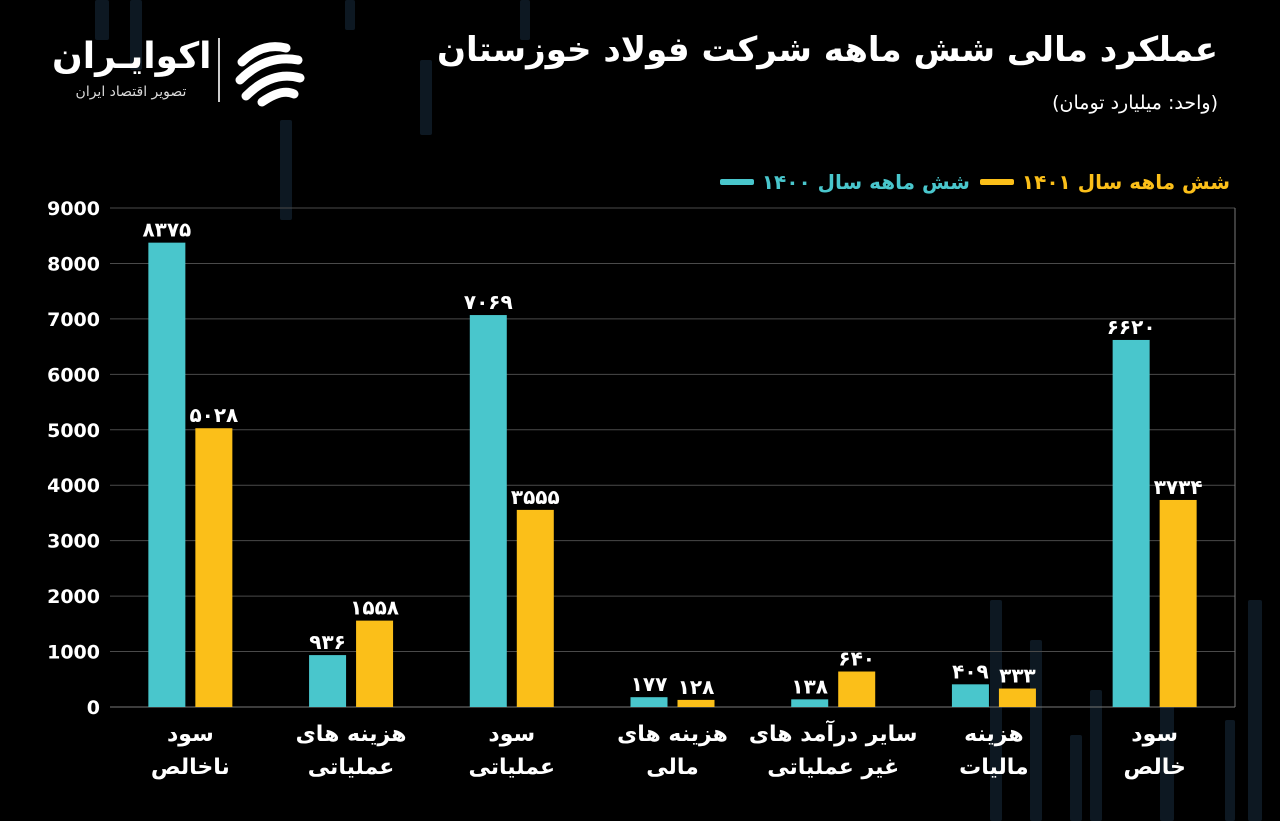  Describe the element at coordinates (1135, 103) in the screenshot. I see `unit-label: (واحد: میلیارد تومان)` at that location.